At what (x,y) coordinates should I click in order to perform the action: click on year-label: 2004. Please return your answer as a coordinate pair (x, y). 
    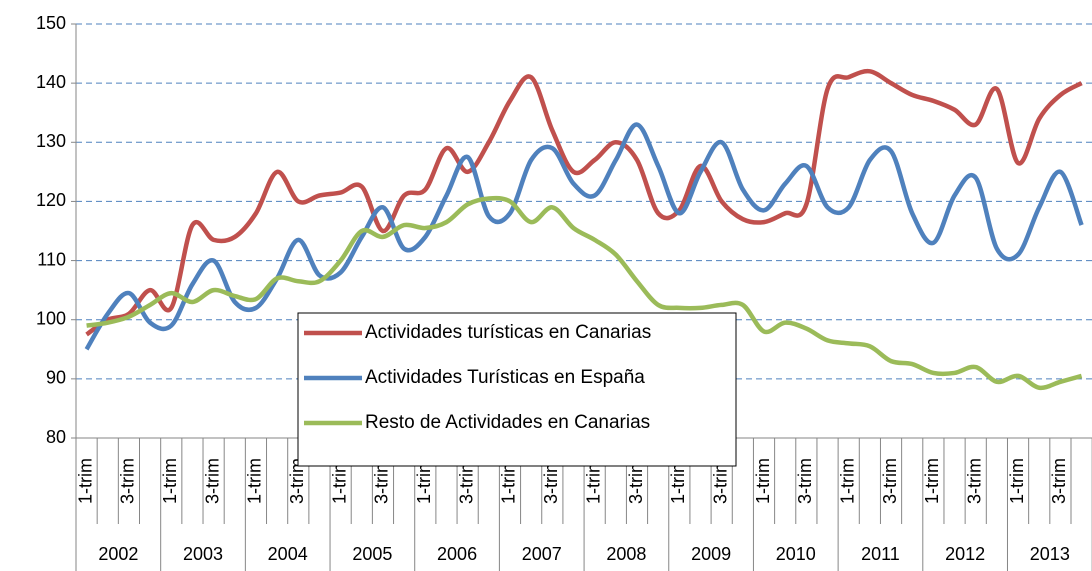
    Looking at the image, I should click on (288, 554).